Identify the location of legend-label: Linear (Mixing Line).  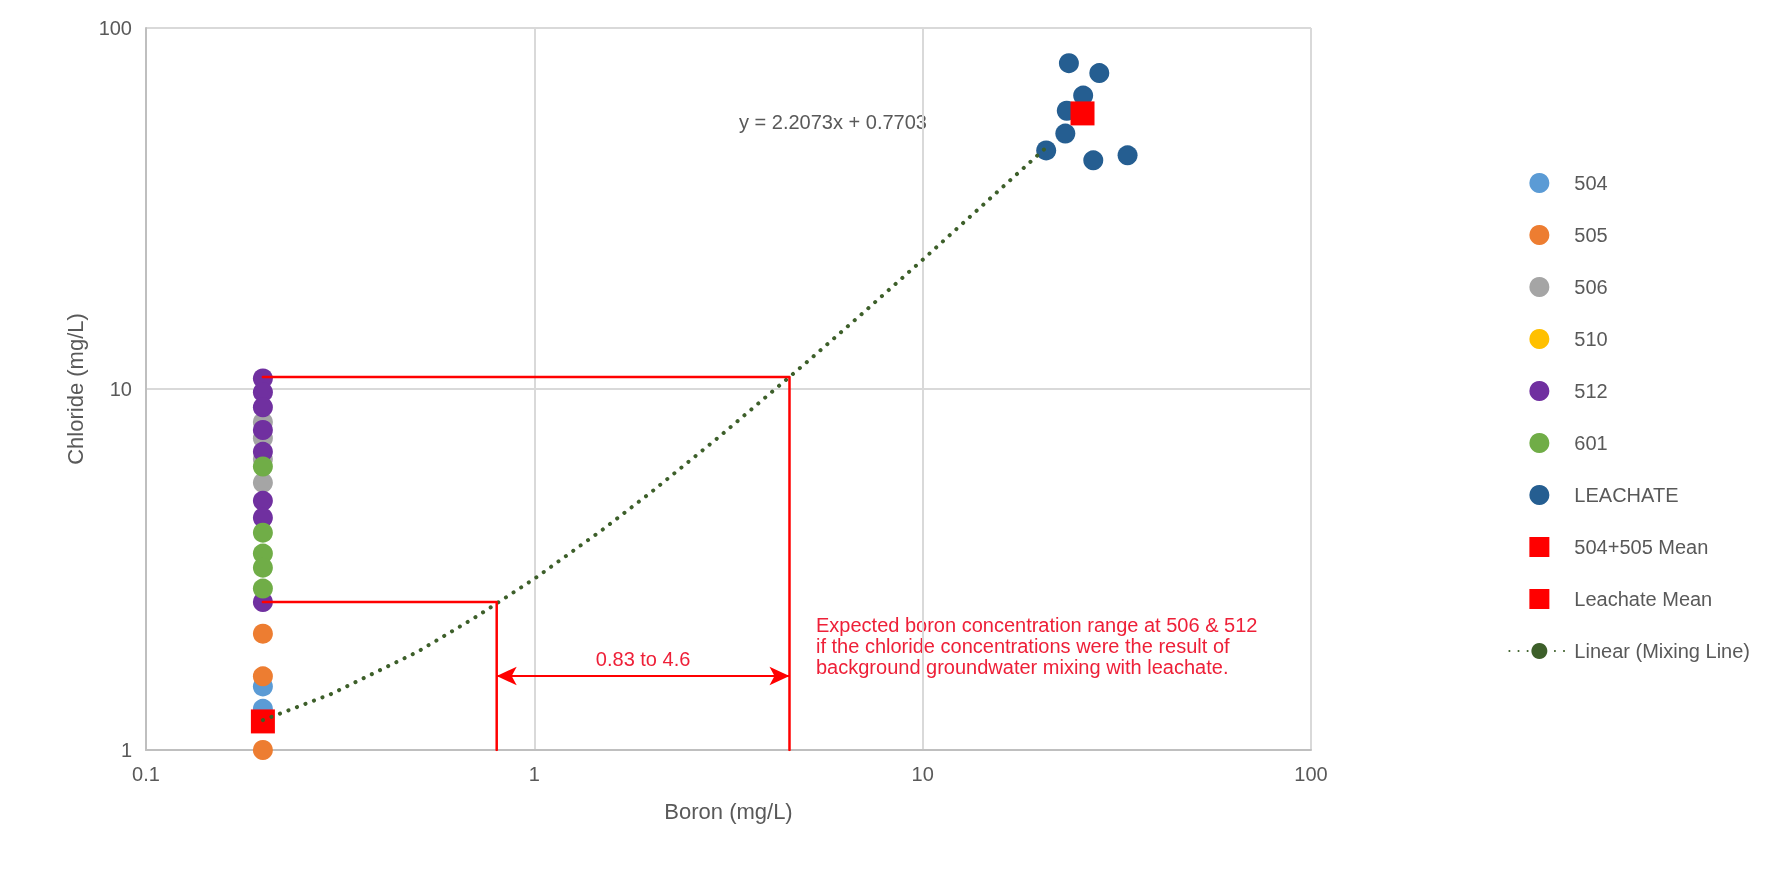
(1662, 651).